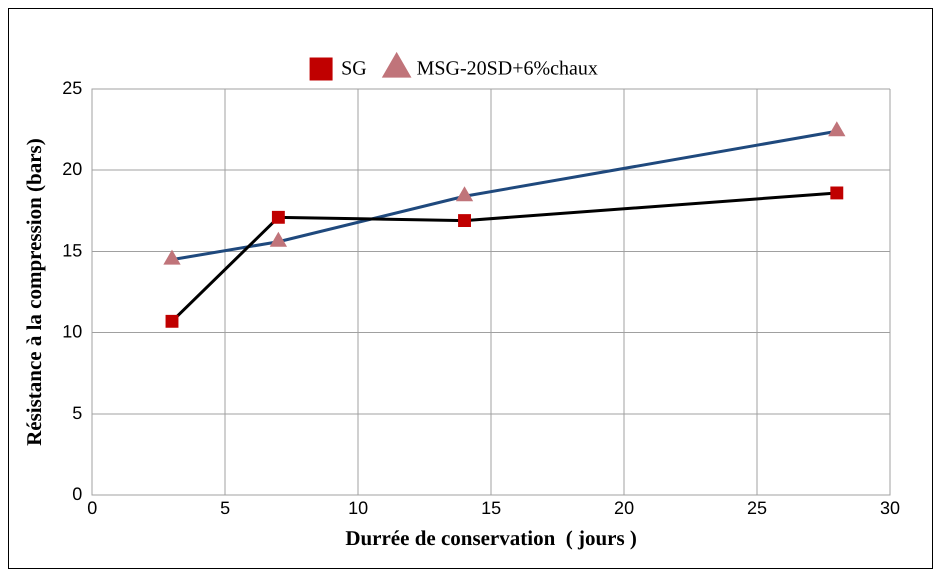 Image resolution: width=941 pixels, height=577 pixels. I want to click on x-tick-label: 0, so click(92, 508).